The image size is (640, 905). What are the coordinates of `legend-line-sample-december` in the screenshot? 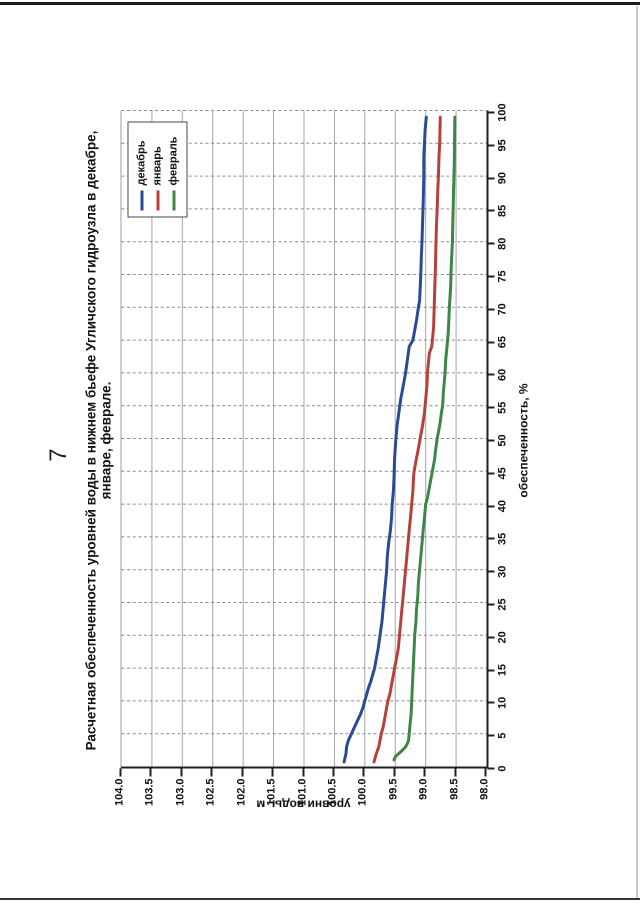 It's located at (141, 200).